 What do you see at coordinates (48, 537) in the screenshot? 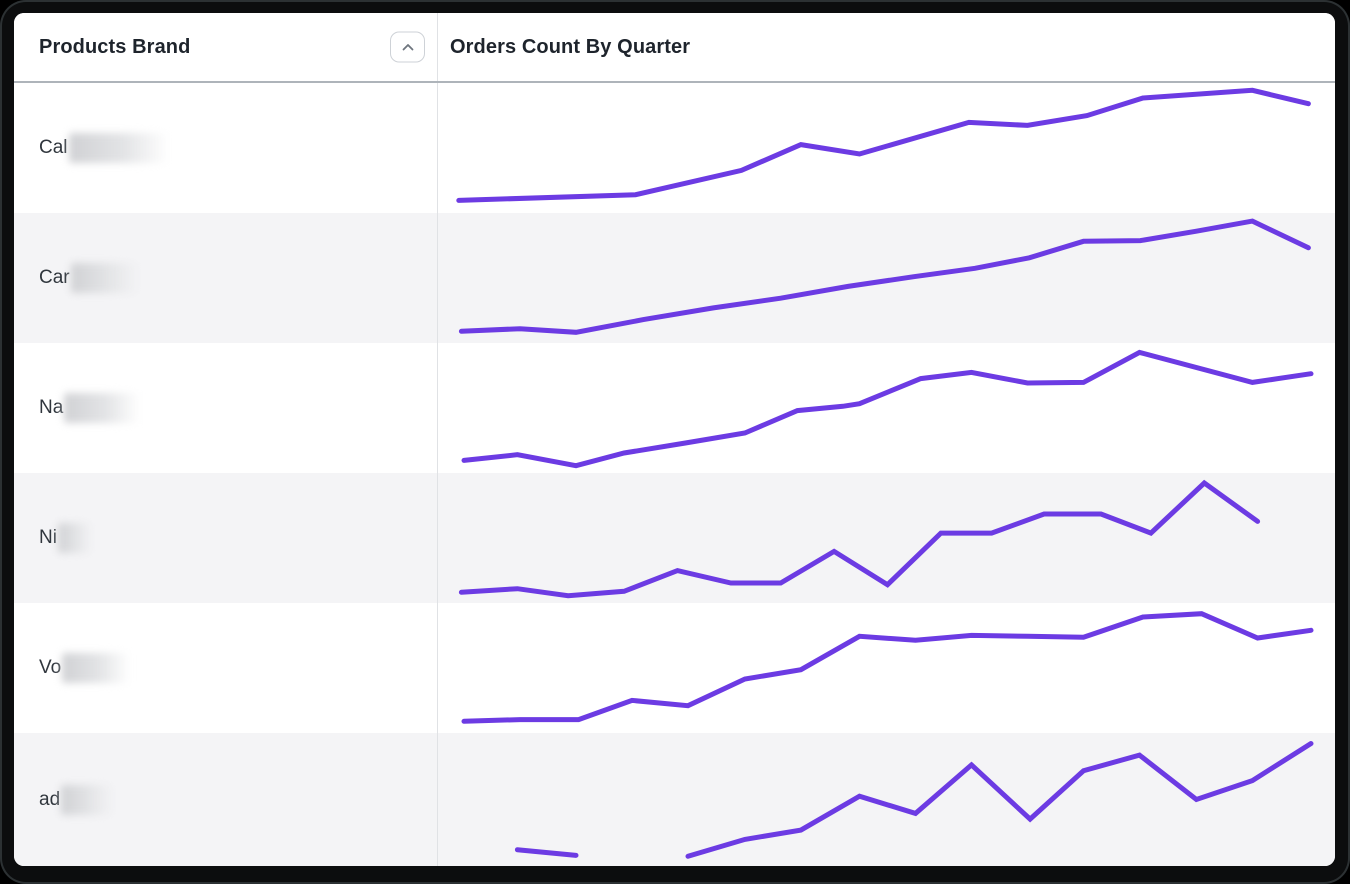
I see `brand-label: Ni` at bounding box center [48, 537].